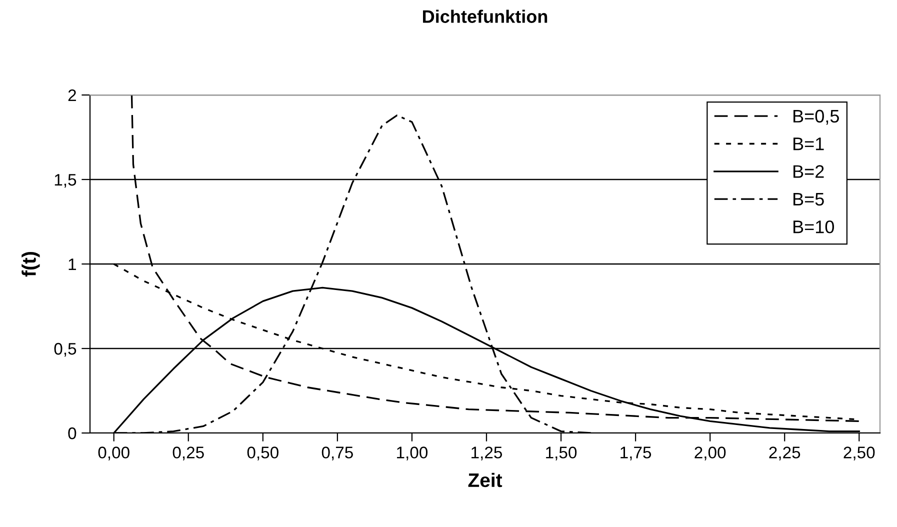 This screenshot has width=897, height=527. What do you see at coordinates (485, 16) in the screenshot?
I see `chart-title: Dichtefunktion` at bounding box center [485, 16].